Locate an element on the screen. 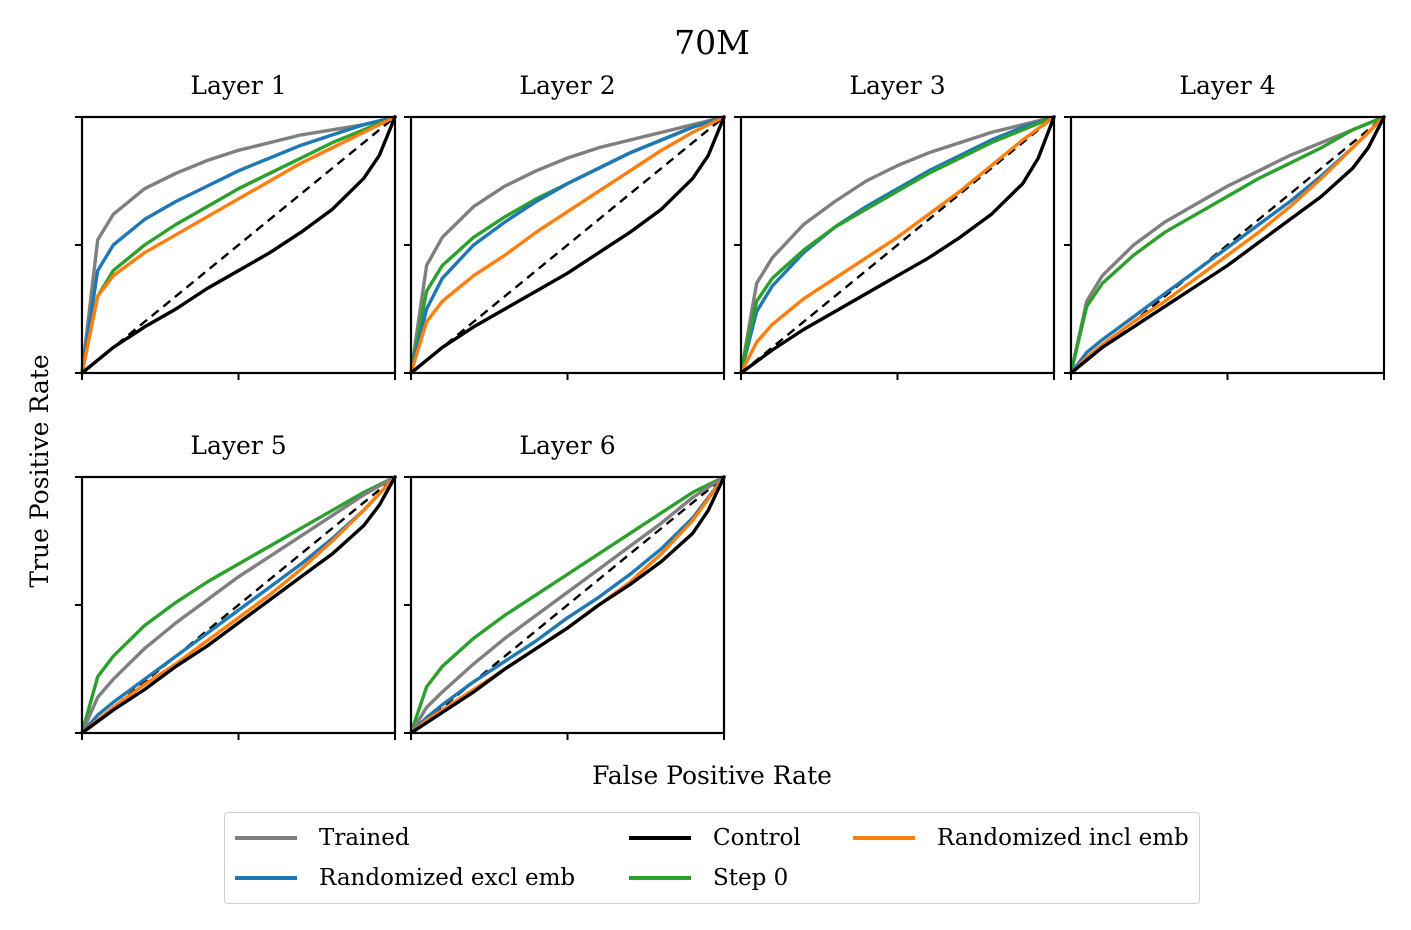  legend-item-control: Control is located at coordinates (715, 838).